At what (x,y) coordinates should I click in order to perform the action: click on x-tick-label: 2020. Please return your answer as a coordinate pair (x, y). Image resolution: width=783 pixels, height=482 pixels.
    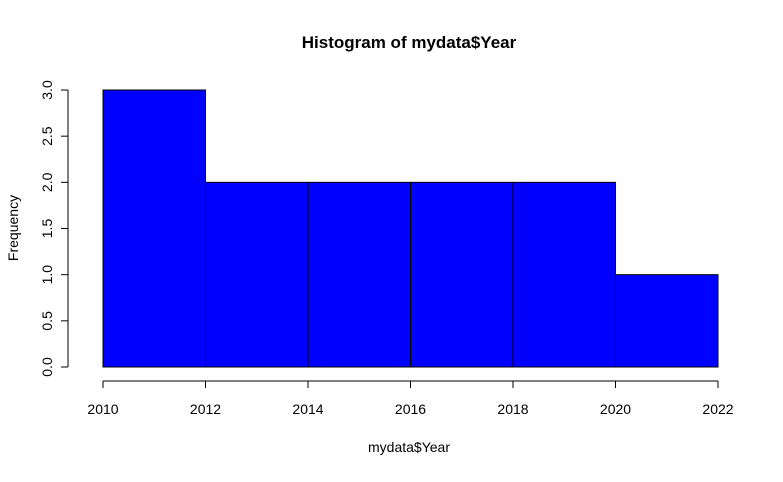
    Looking at the image, I should click on (615, 409).